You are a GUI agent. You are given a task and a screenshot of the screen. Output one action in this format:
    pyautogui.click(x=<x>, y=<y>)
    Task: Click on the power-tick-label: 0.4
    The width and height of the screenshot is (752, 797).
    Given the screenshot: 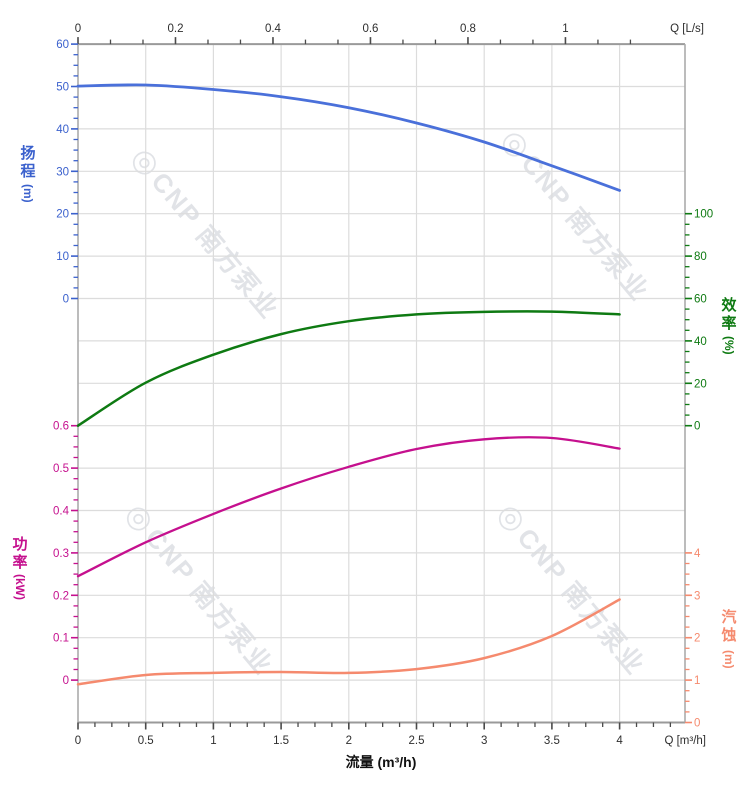 What is the action you would take?
    pyautogui.click(x=61, y=512)
    